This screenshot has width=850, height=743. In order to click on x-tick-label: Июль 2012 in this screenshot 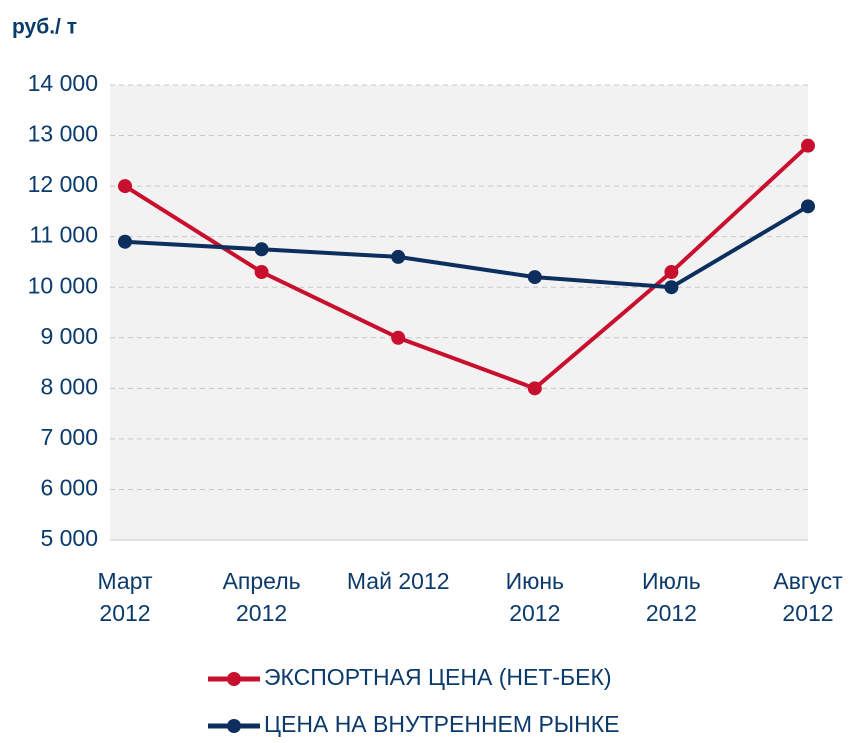, I will do `click(671, 597)`.